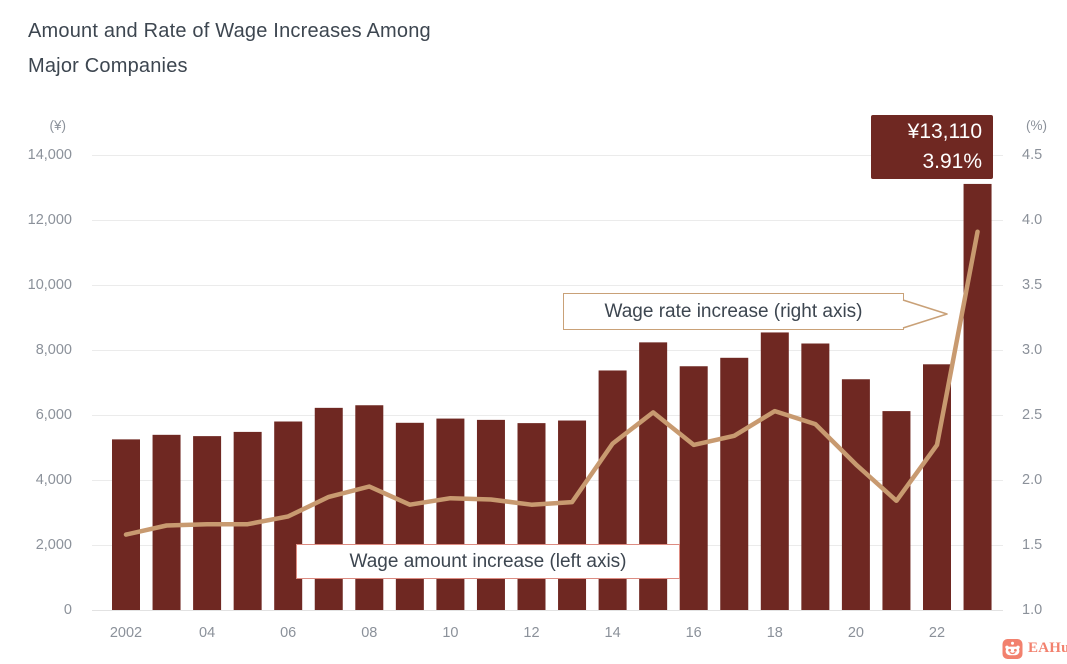 Image resolution: width=1067 pixels, height=664 pixels. I want to click on latest-value-annotation: ¥13,110 3.91%, so click(932, 147).